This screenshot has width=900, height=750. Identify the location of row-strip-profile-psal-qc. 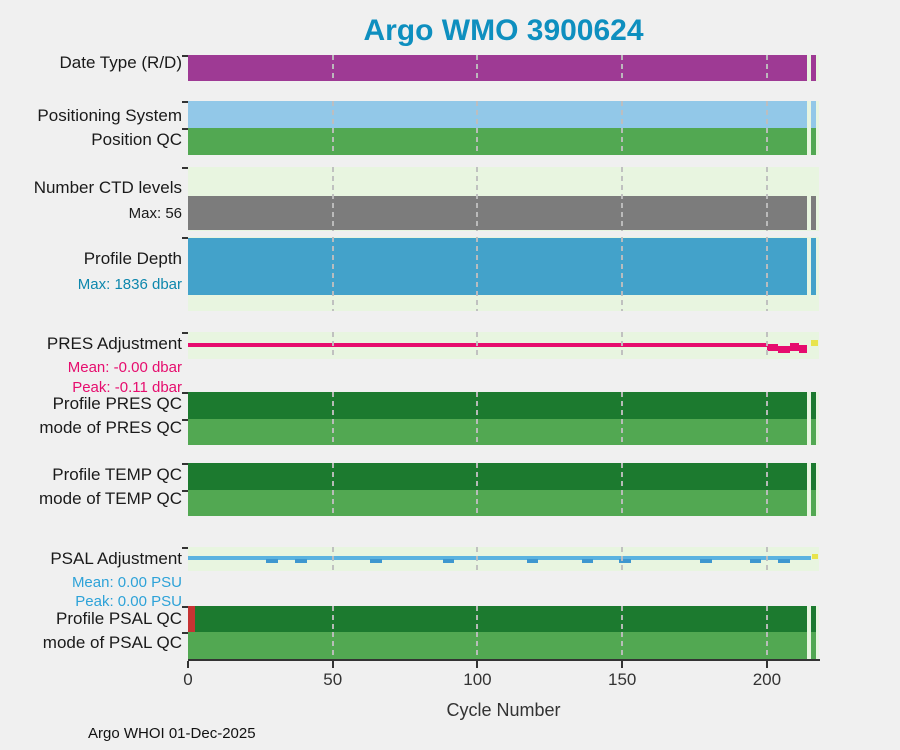
(503, 619).